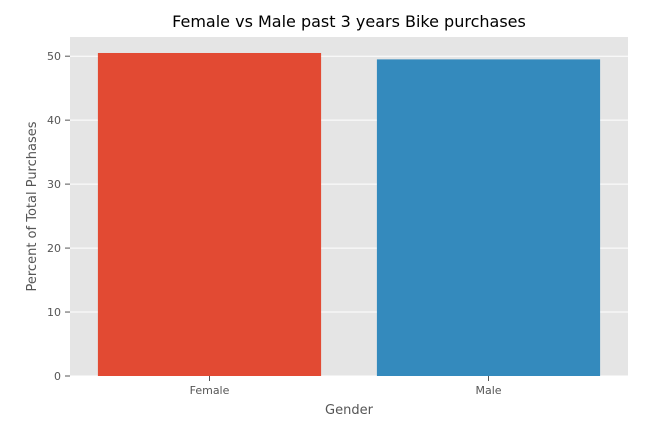  What do you see at coordinates (54, 120) in the screenshot?
I see `y-tick-label: 40` at bounding box center [54, 120].